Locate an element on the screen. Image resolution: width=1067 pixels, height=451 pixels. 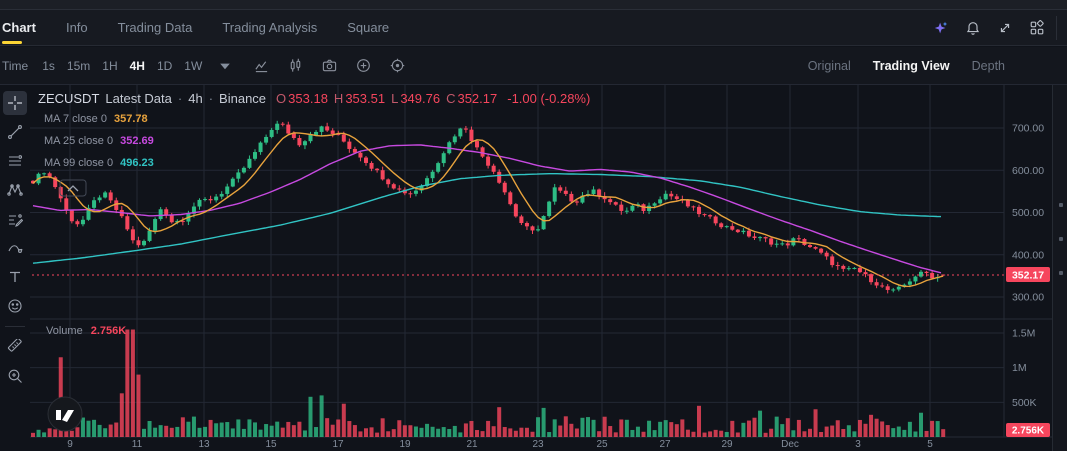
zoom-in-tool-icon is located at coordinates (15, 376).